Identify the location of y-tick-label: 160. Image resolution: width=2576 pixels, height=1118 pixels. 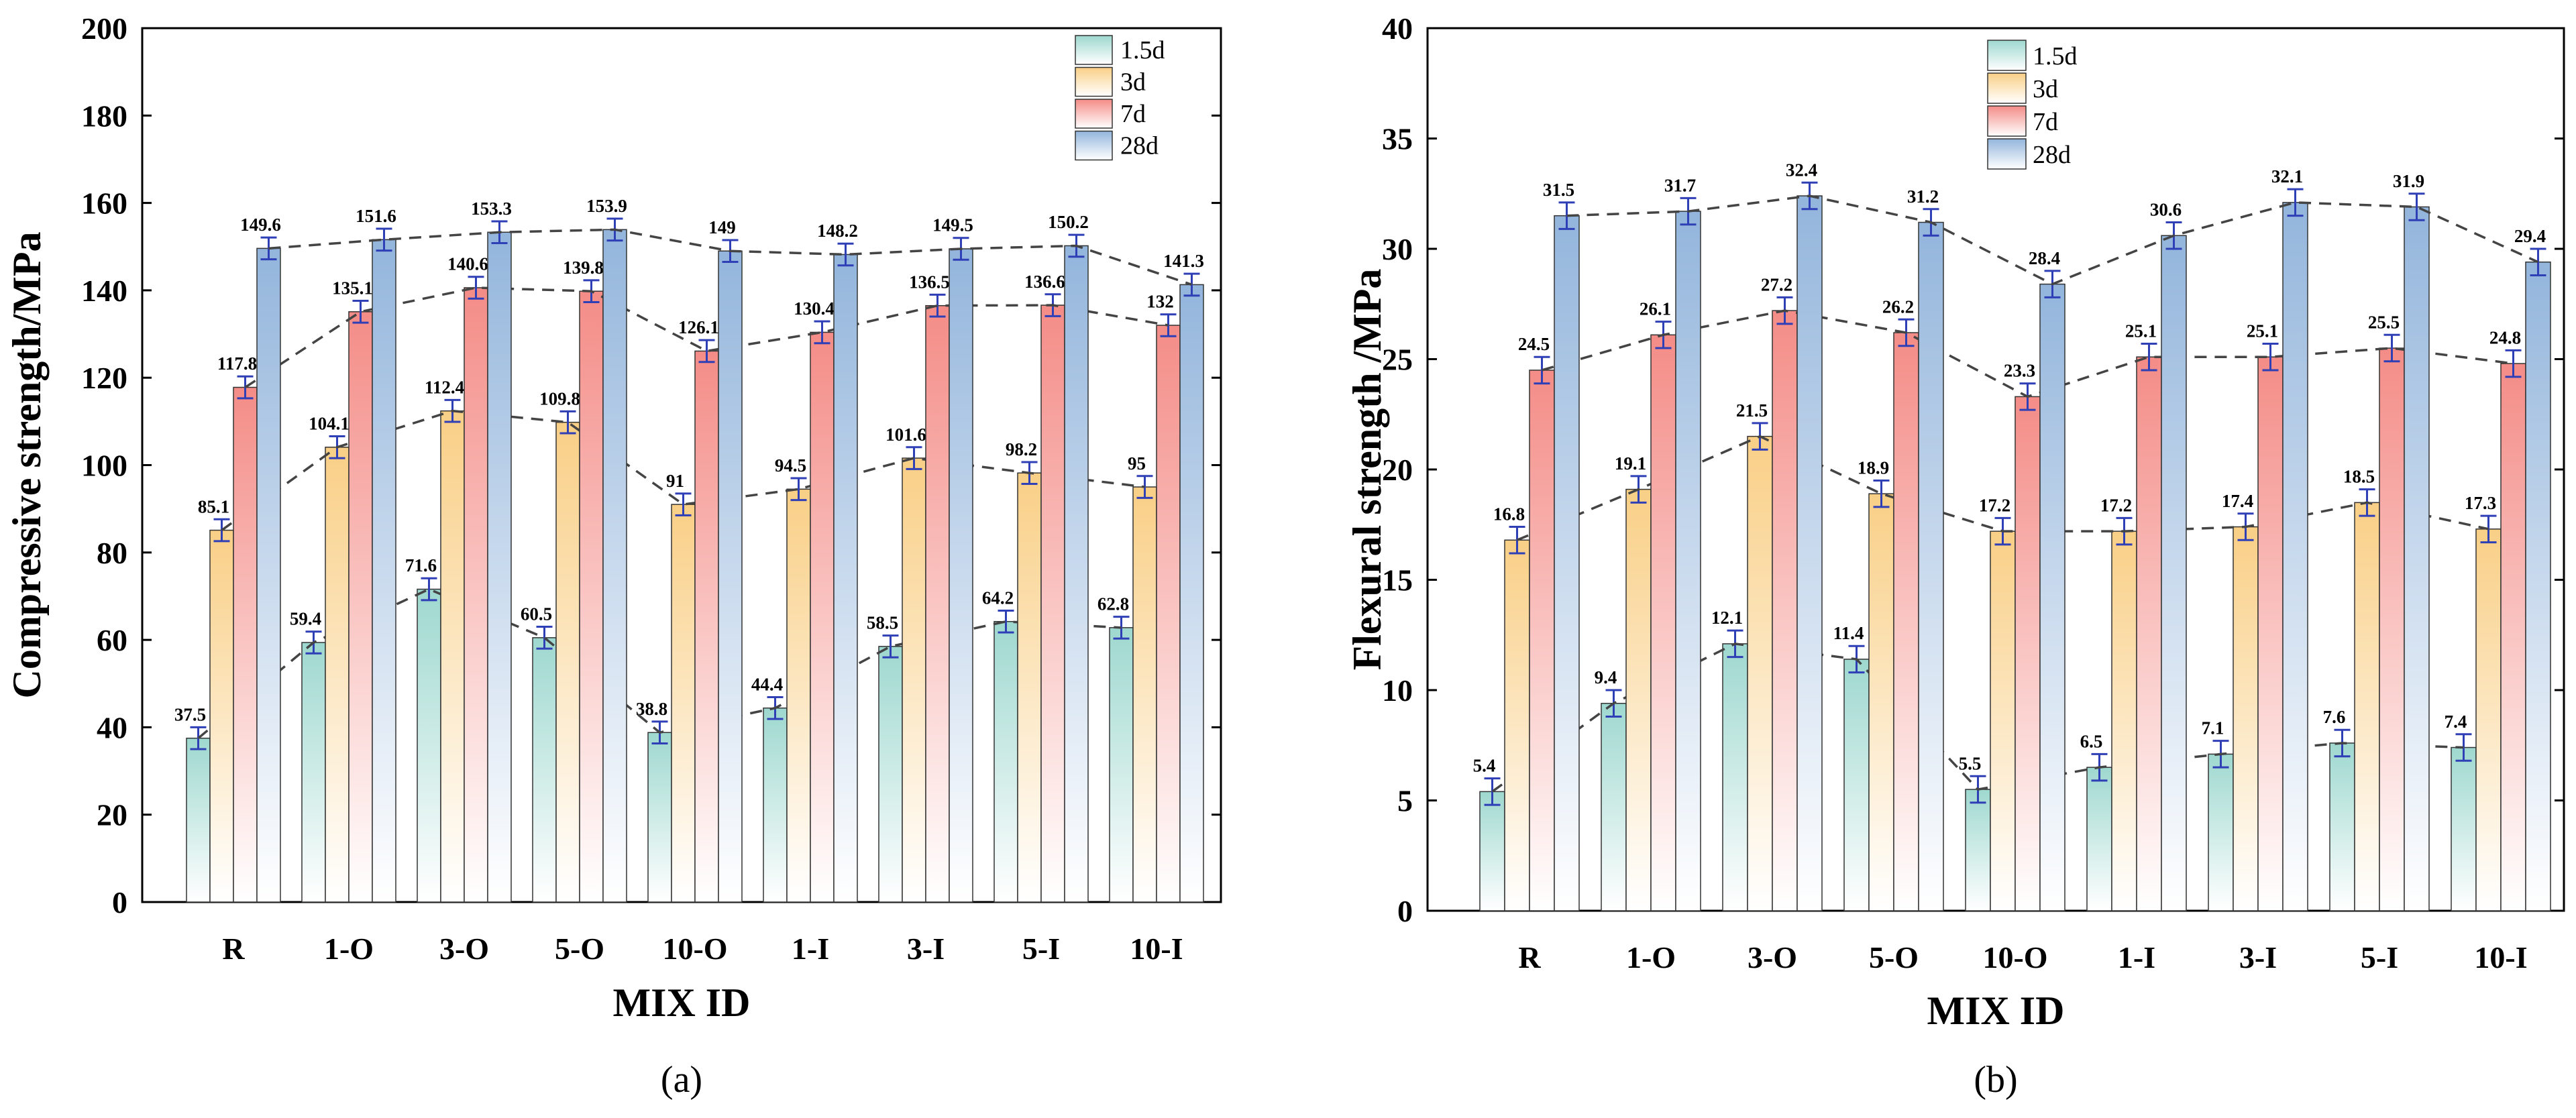
(104, 203).